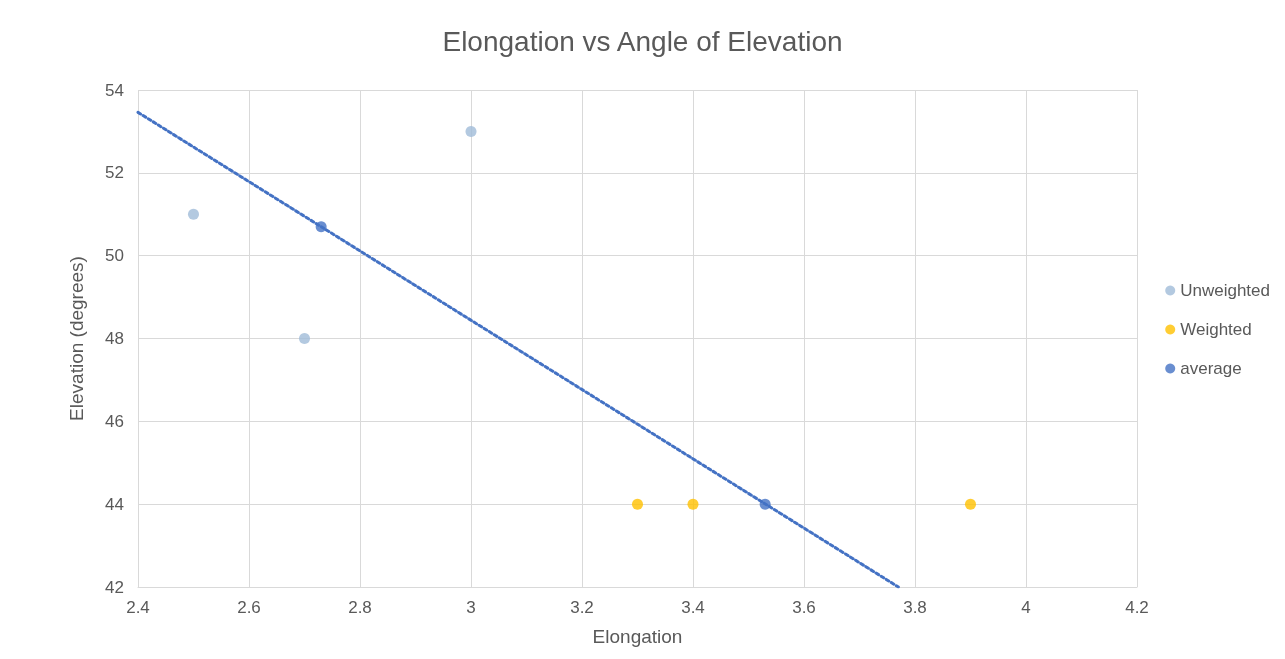 This screenshot has height=659, width=1285. What do you see at coordinates (471, 607) in the screenshot?
I see `x-tick-label: 3` at bounding box center [471, 607].